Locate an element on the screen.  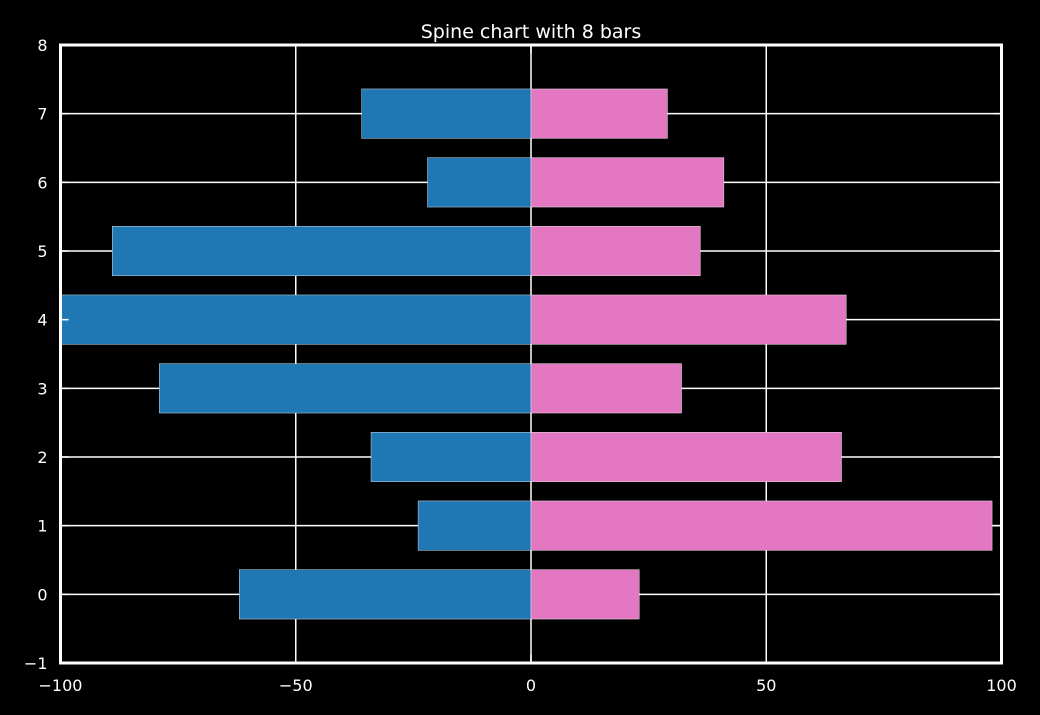
y-tick-label: 1 is located at coordinates (42, 526).